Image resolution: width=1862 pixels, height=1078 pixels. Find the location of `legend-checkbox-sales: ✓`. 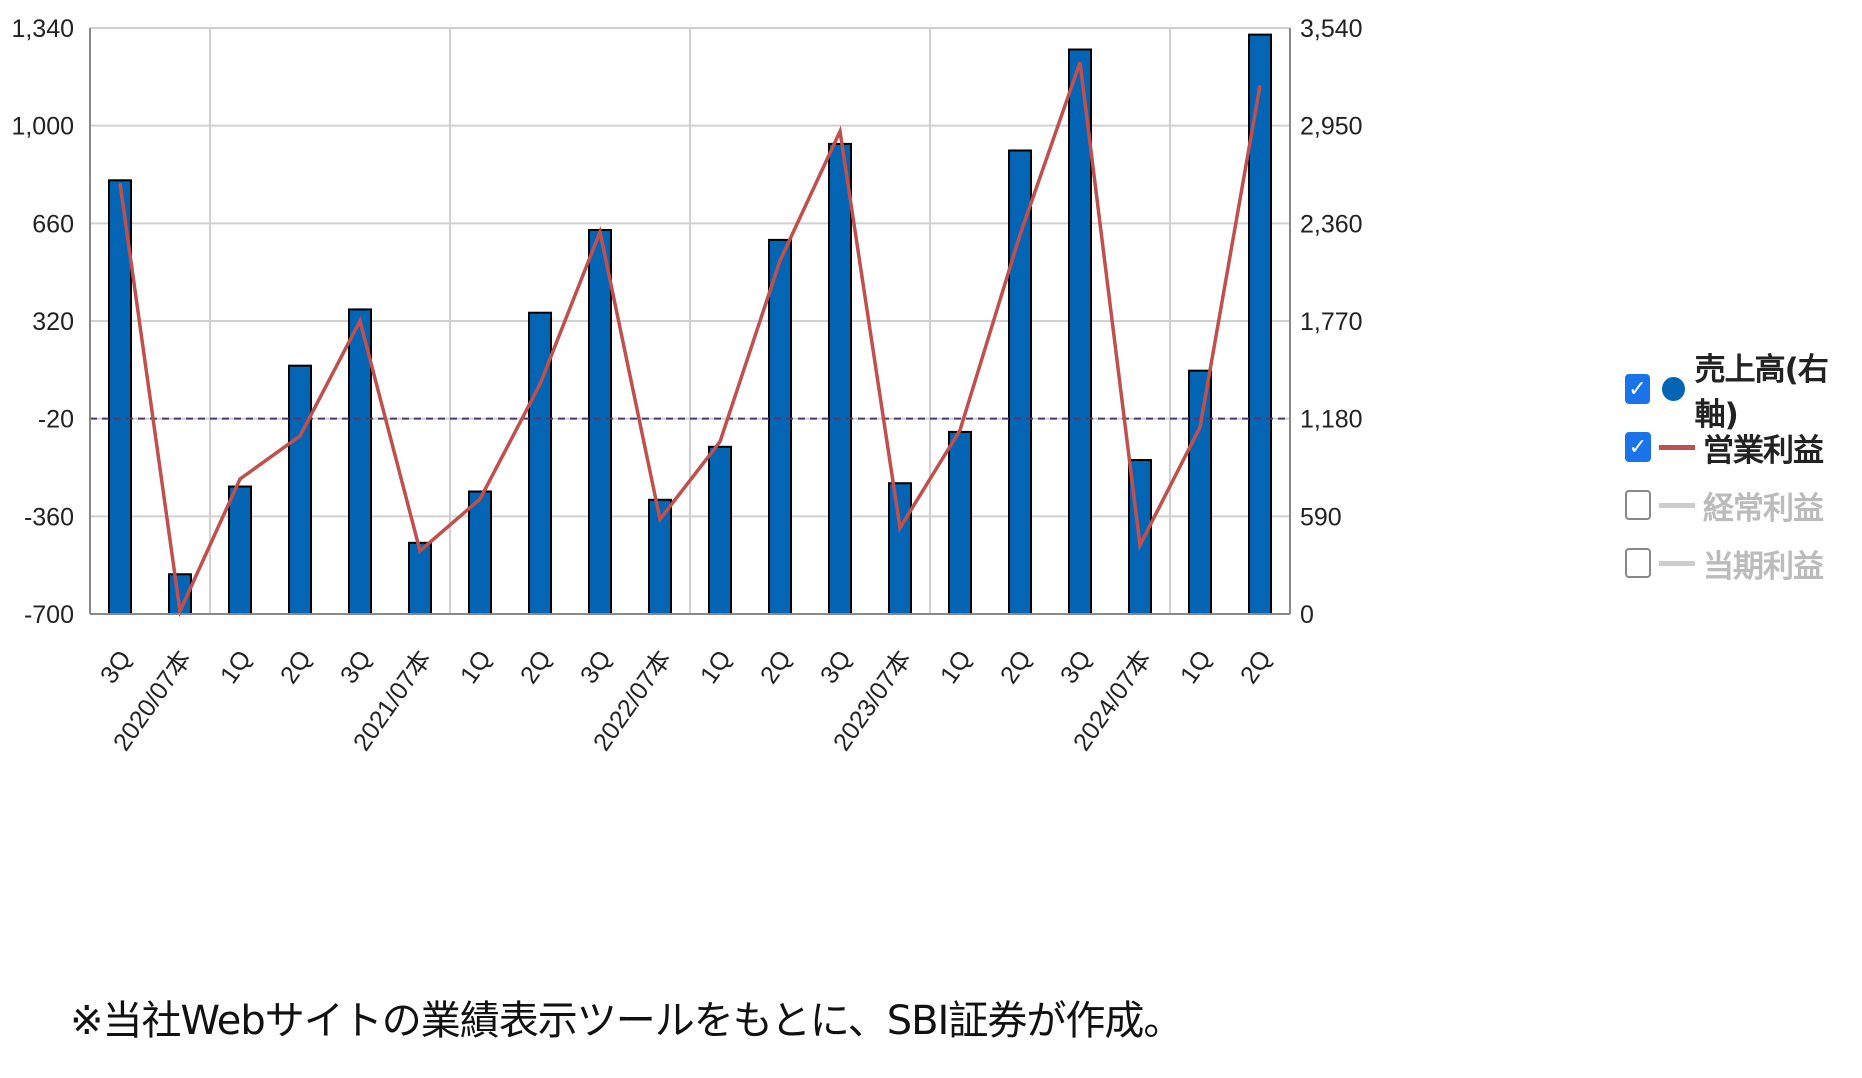

legend-checkbox-sales: ✓ is located at coordinates (1637, 389).